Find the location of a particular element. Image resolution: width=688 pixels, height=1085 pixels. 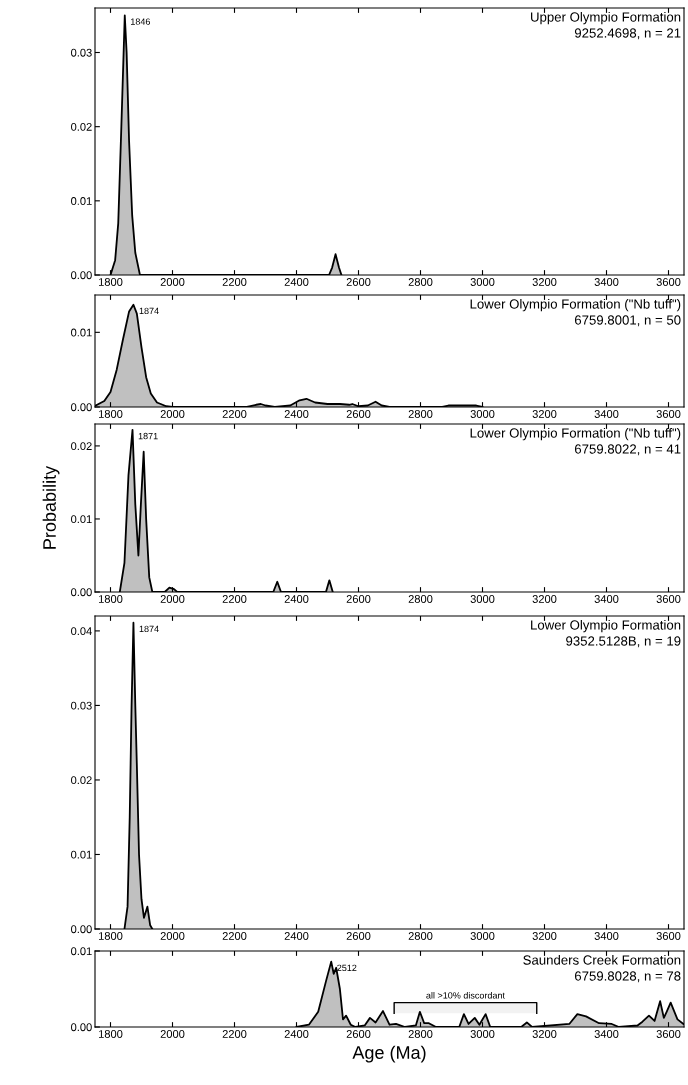

annotation: 1846 is located at coordinates (140, 21).